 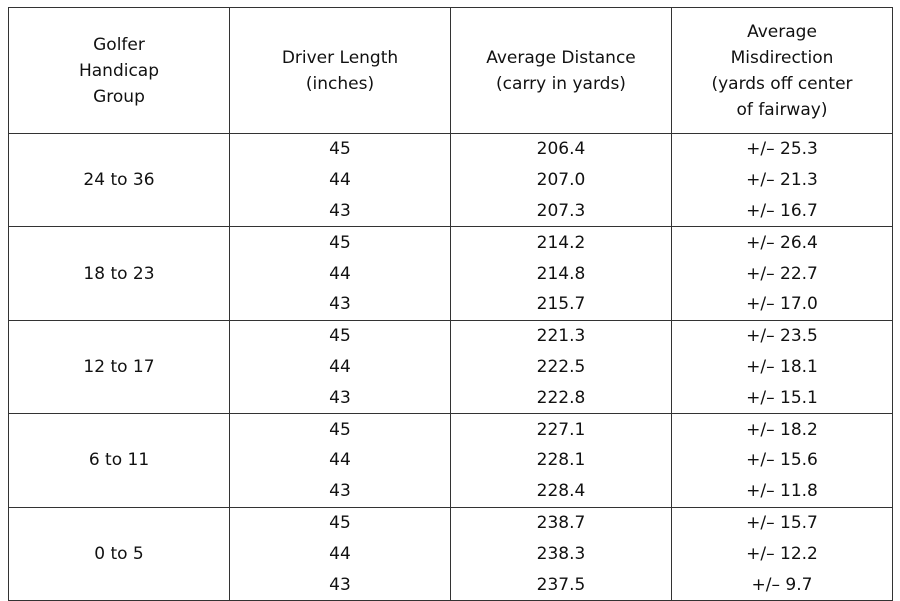 I want to click on table-row: 44 214.8 +/– 22.7, so click(x=451, y=273).